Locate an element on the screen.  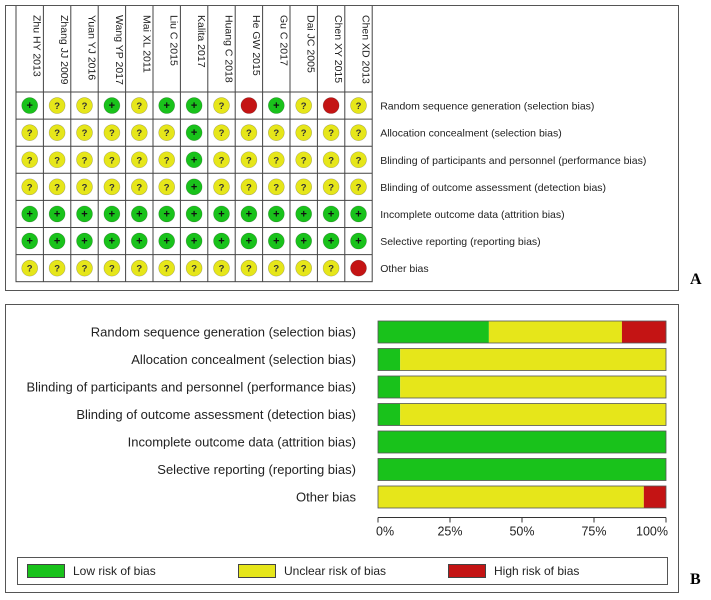
judgement-unclear-chen-xd-2013 is located at coordinates (358, 132).